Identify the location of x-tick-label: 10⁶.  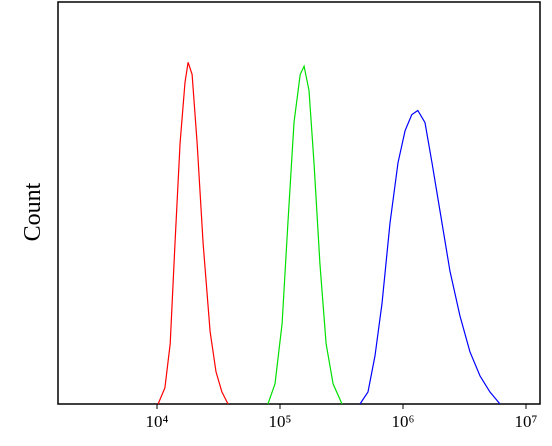
(403, 421).